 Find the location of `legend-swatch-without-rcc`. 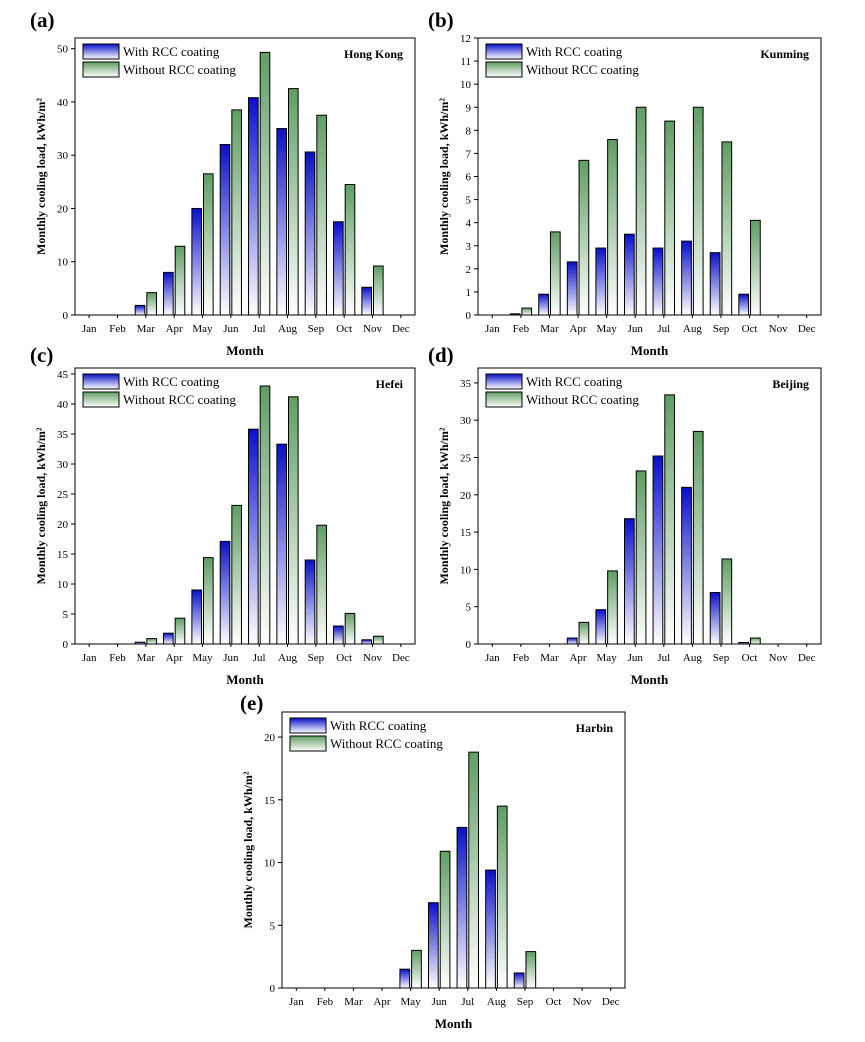

legend-swatch-without-rcc is located at coordinates (504, 69).